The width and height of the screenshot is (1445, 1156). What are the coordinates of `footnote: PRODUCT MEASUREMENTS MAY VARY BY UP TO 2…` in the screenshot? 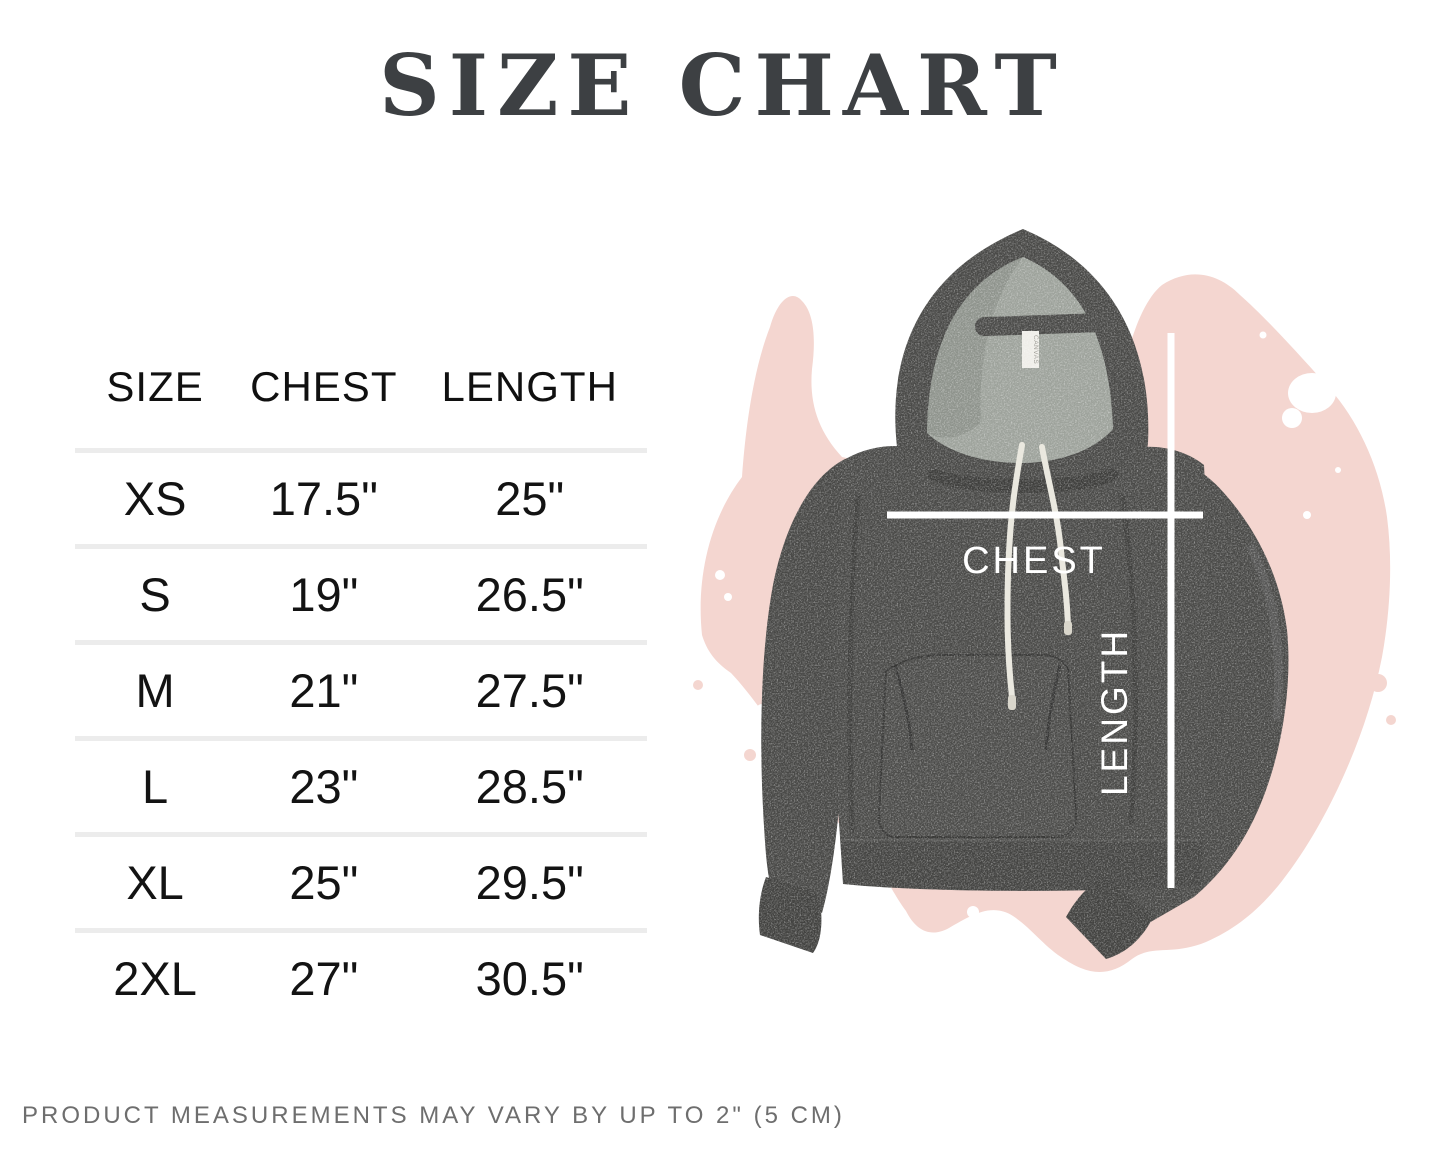 It's located at (433, 1115).